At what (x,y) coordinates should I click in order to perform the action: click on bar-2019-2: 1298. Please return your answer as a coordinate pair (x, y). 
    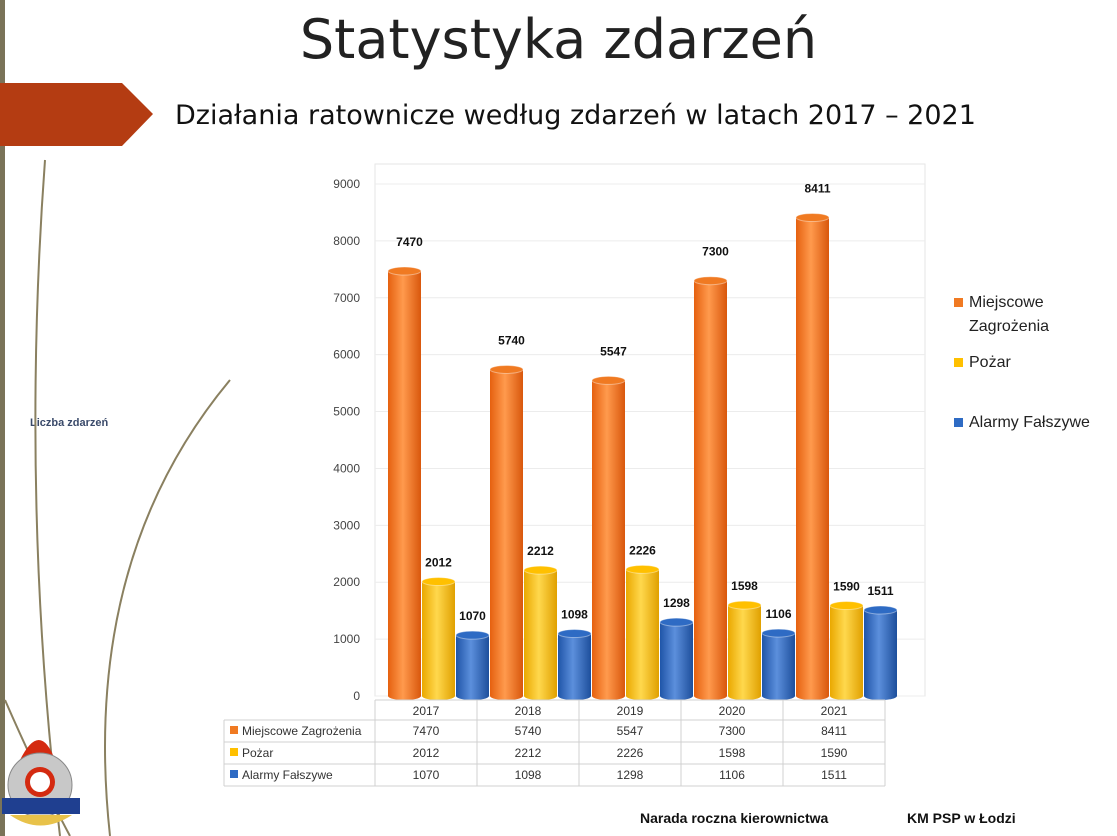
    Looking at the image, I should click on (676, 648).